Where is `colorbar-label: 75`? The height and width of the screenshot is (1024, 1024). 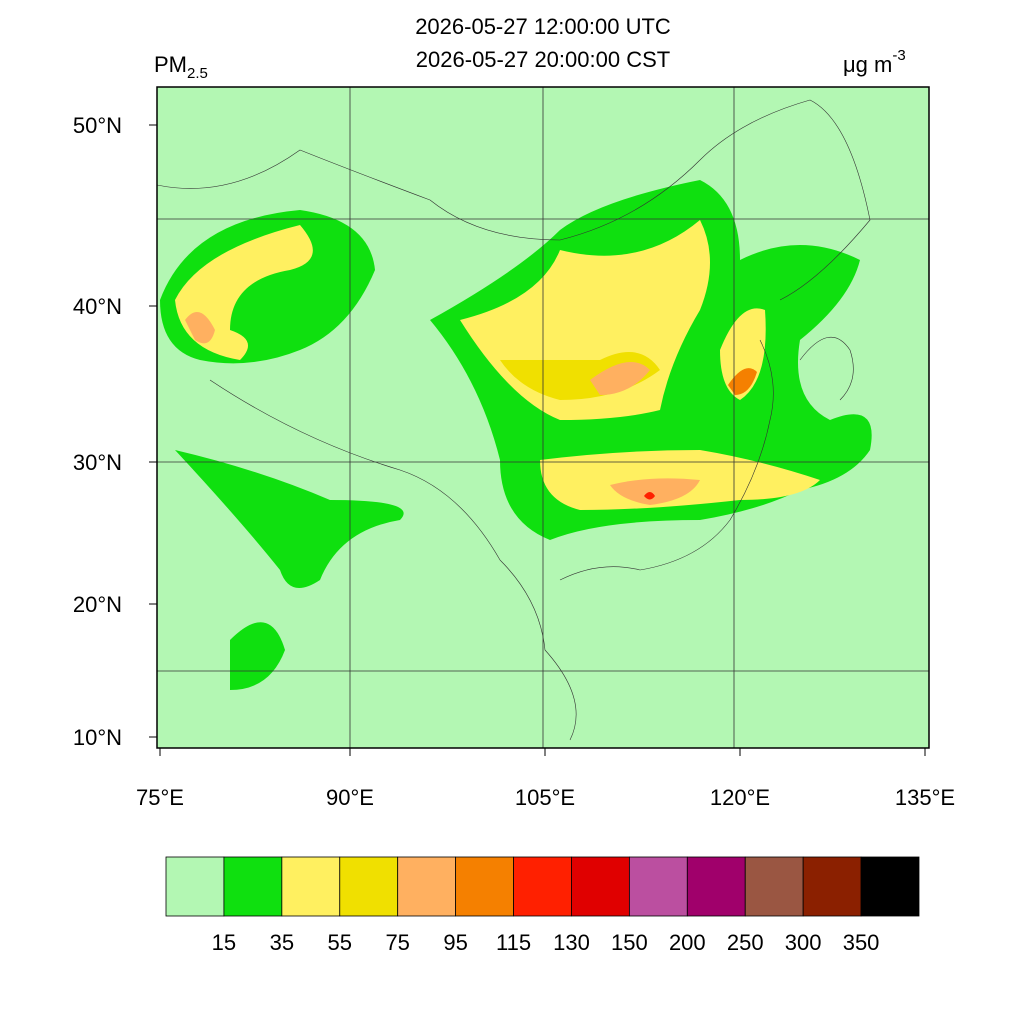 colorbar-label: 75 is located at coordinates (397, 942).